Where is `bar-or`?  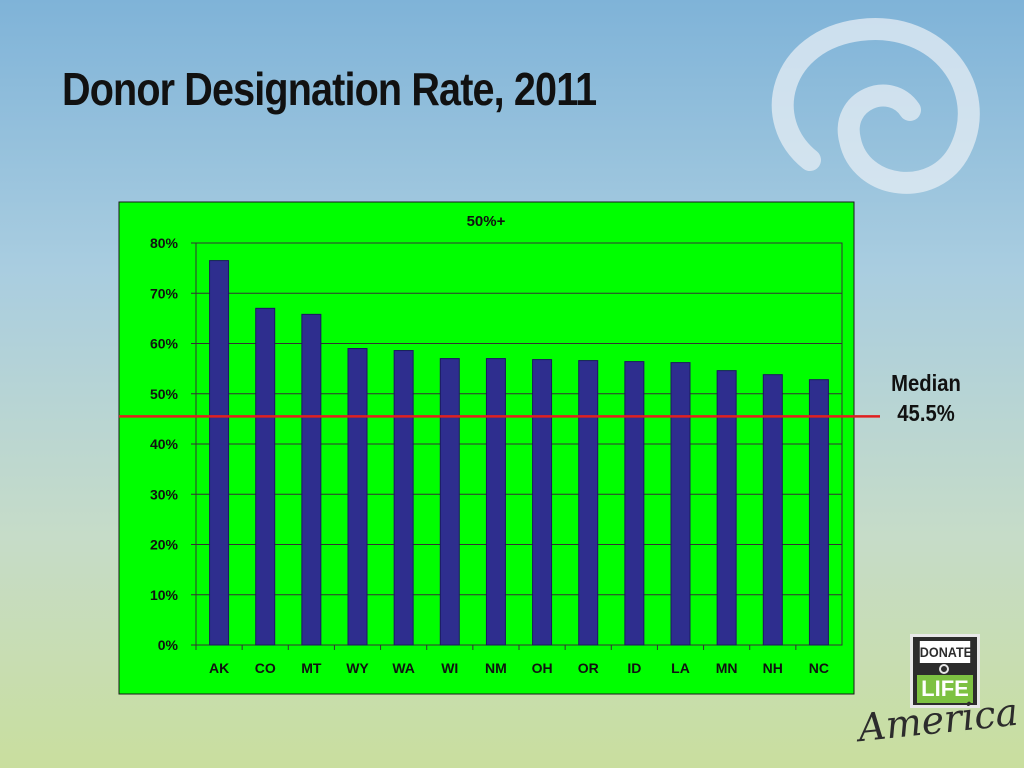
bar-or is located at coordinates (588, 503).